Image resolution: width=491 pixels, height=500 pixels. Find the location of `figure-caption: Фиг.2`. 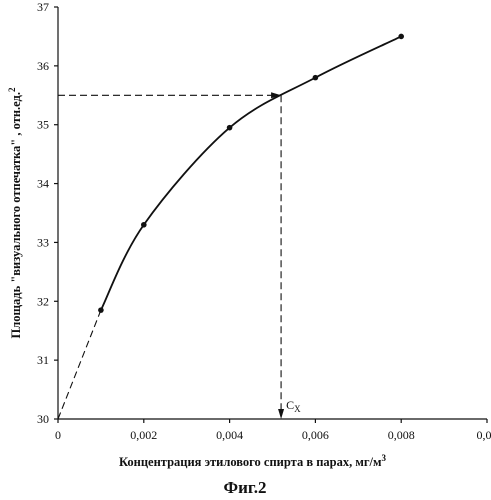

figure-caption: Фиг.2 is located at coordinates (245, 487).